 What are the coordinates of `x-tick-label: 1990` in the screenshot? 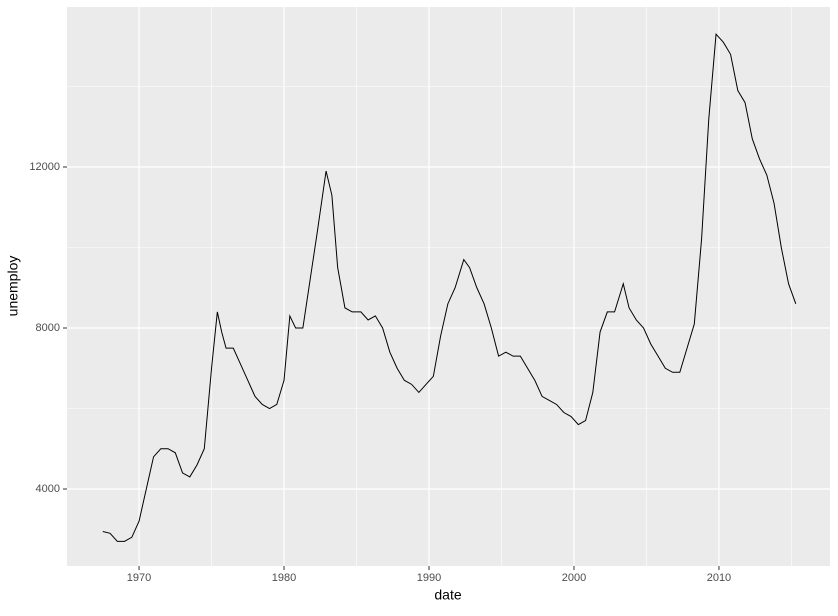 It's located at (429, 578).